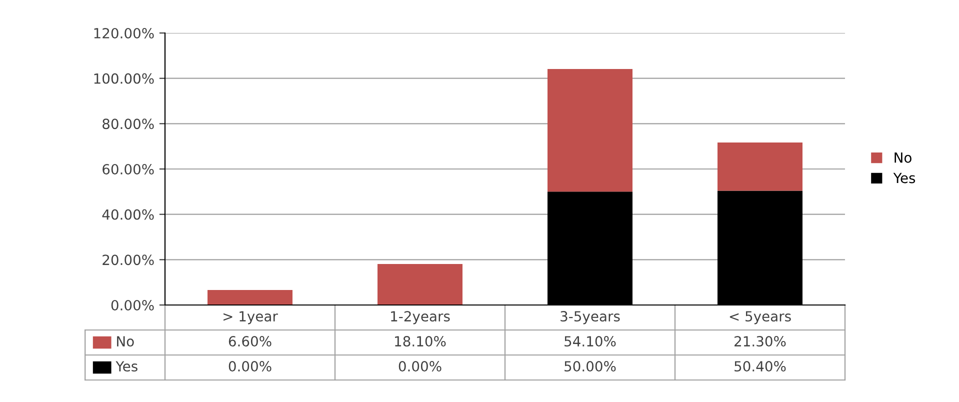  Describe the element at coordinates (590, 341) in the screenshot. I see `data-label: 54.10%` at that location.